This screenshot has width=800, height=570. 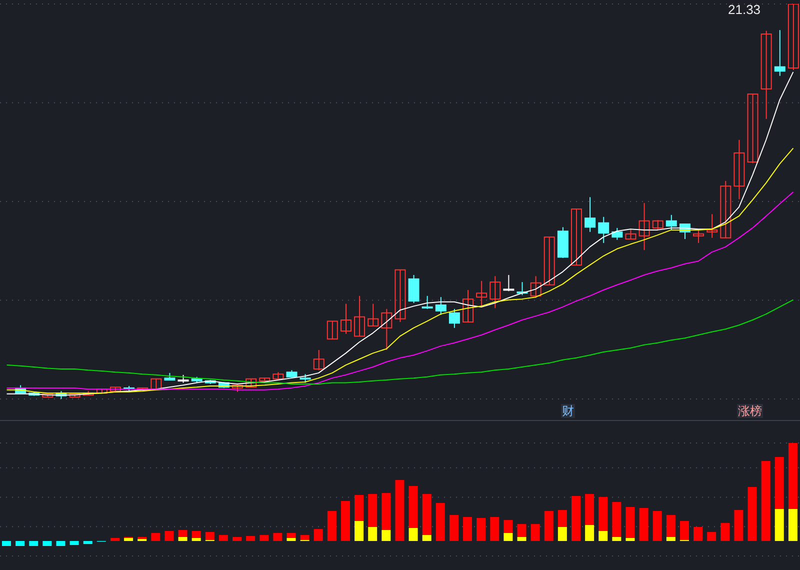 What do you see at coordinates (750, 411) in the screenshot?
I see `text: 涨榜` at bounding box center [750, 411].